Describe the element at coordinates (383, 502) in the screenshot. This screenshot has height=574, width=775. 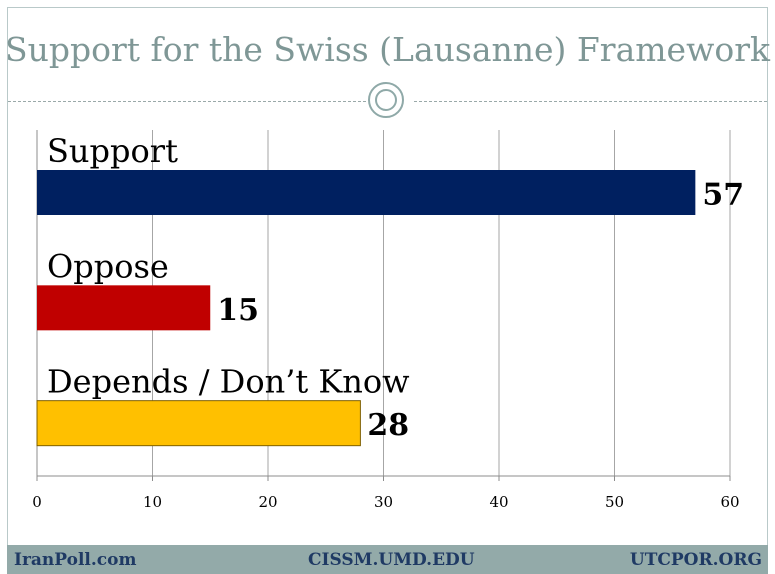
I see `x-tick-label-3: 30` at that location.